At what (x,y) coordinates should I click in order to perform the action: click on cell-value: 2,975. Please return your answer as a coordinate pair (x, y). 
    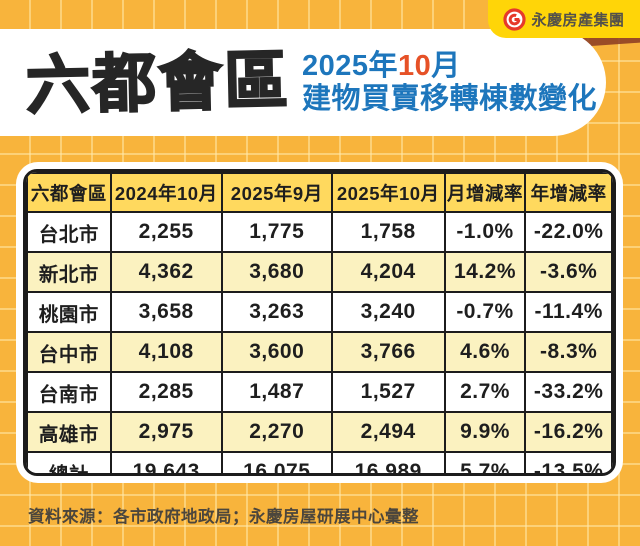
    Looking at the image, I should click on (166, 432).